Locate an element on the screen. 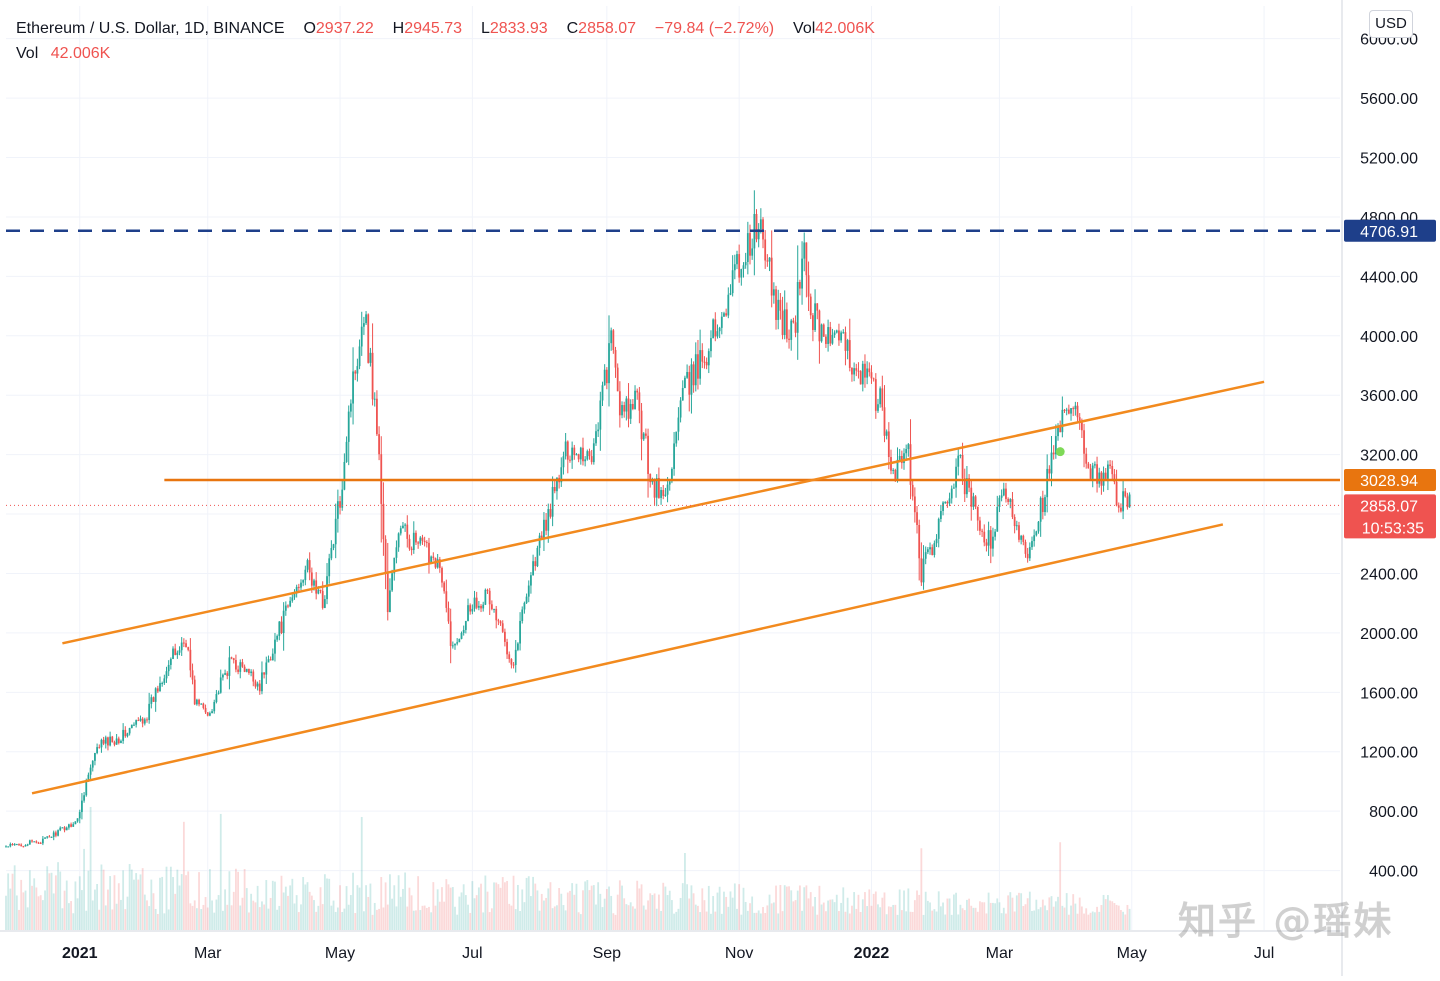 This screenshot has height=981, width=1440. currency-button: USD is located at coordinates (1391, 24).